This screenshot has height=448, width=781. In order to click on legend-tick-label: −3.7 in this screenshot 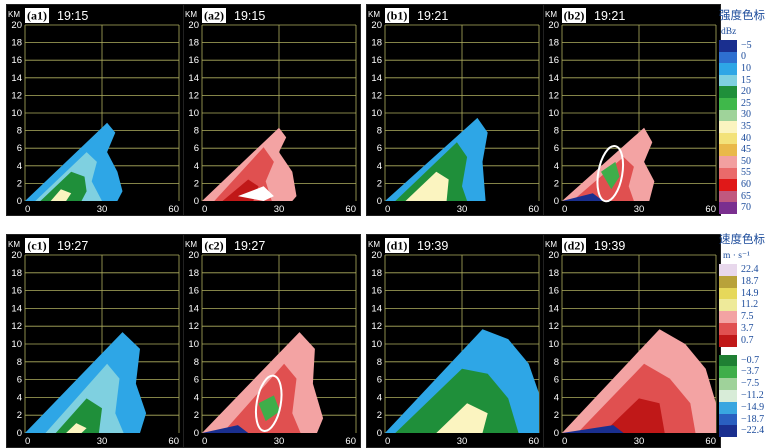, I will do `click(750, 372)`.